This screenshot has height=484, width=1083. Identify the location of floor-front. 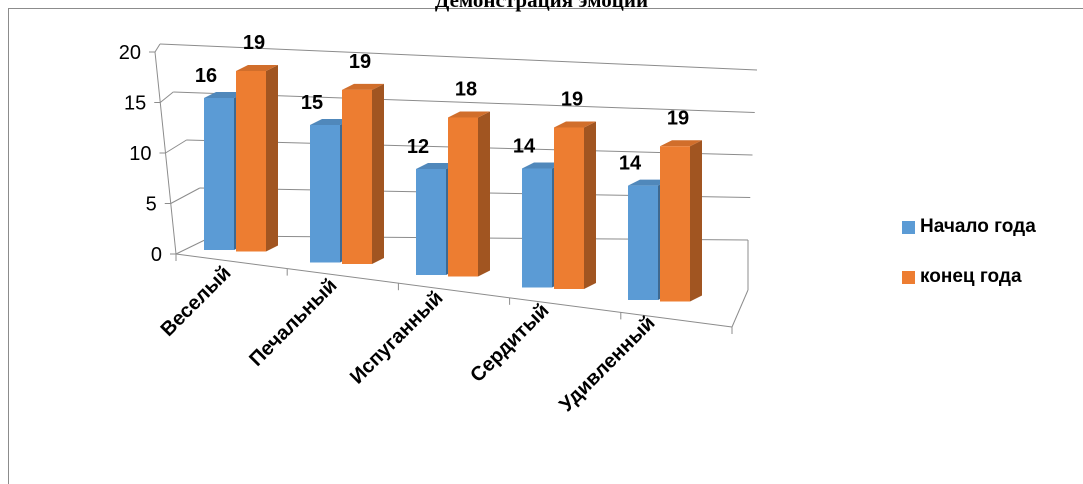
(454, 290).